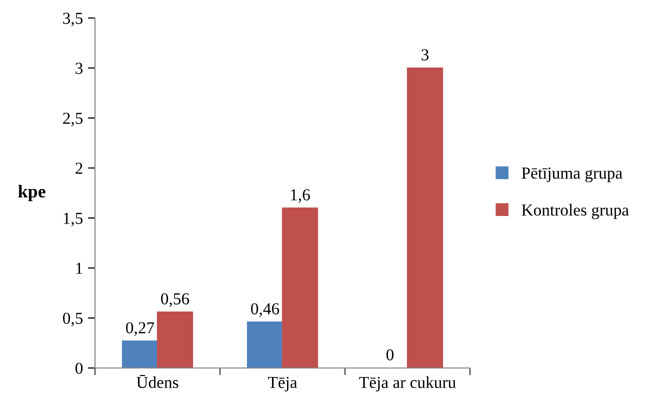 The image size is (658, 401). What do you see at coordinates (79, 368) in the screenshot?
I see `y-tick-label: 0` at bounding box center [79, 368].